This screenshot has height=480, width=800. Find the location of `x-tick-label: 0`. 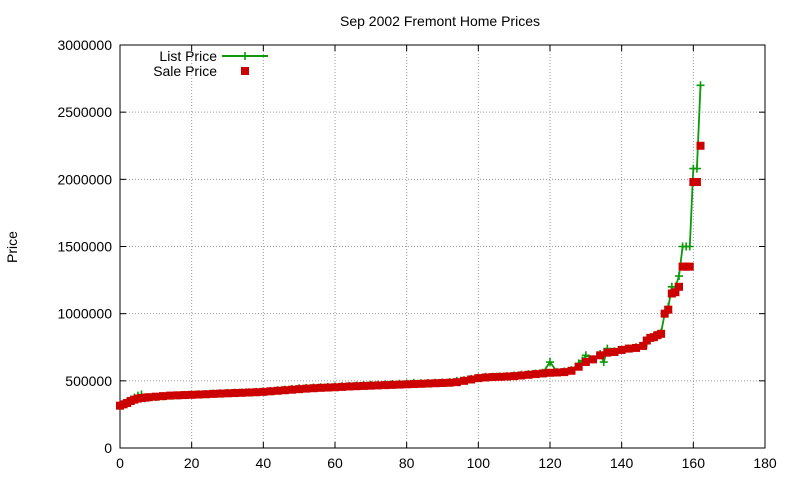

x-tick-label: 0 is located at coordinates (120, 463).